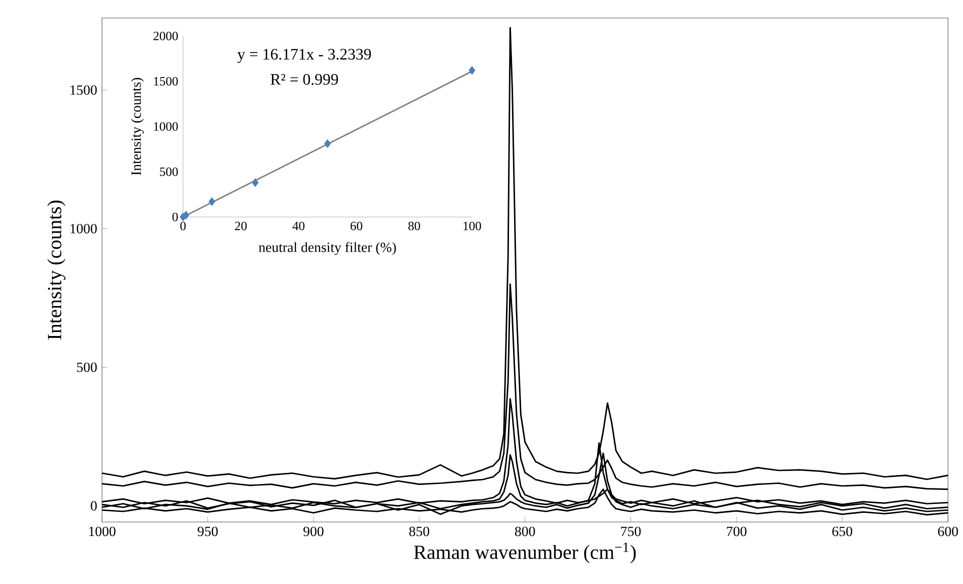 The width and height of the screenshot is (963, 584). What do you see at coordinates (166, 36) in the screenshot?
I see `y-tick-label: 2000` at bounding box center [166, 36].